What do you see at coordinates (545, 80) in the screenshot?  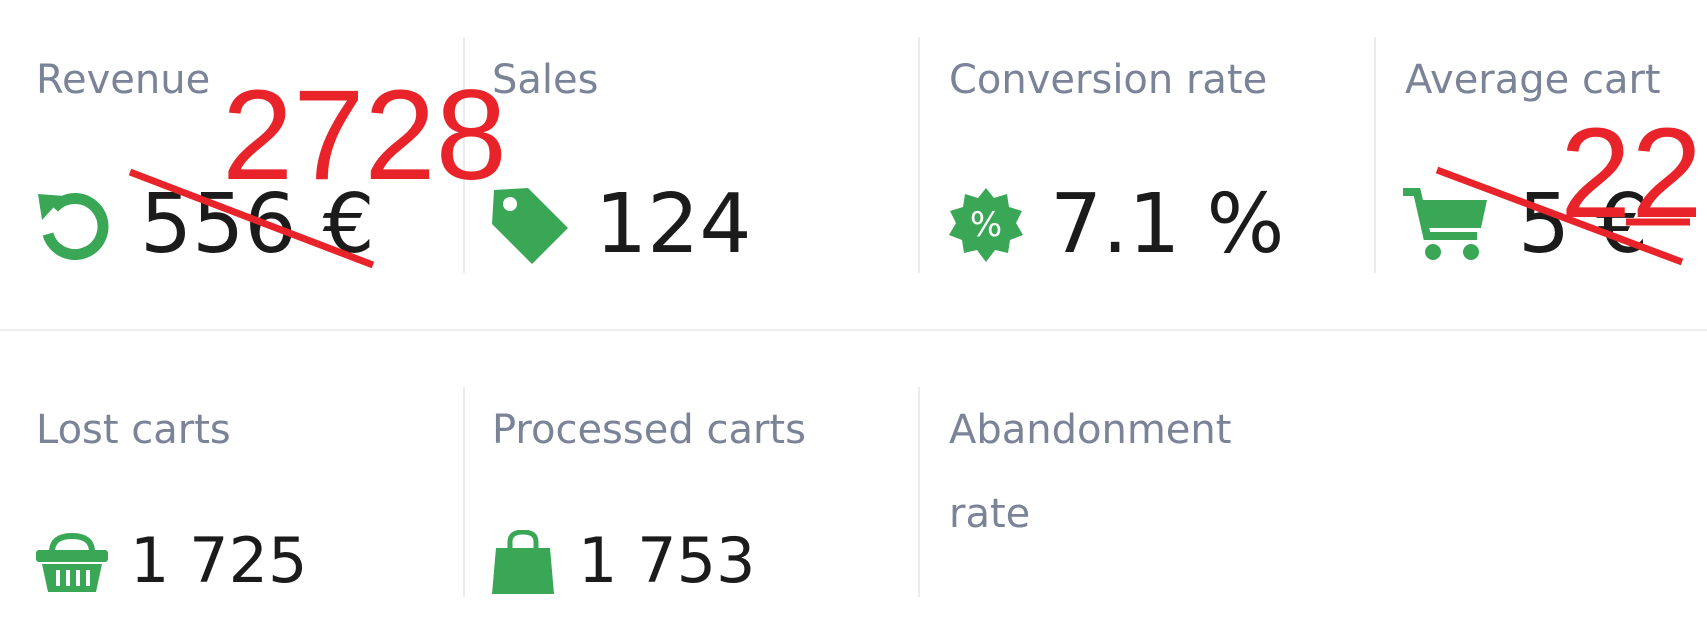 I see `card-label: Sales` at bounding box center [545, 80].